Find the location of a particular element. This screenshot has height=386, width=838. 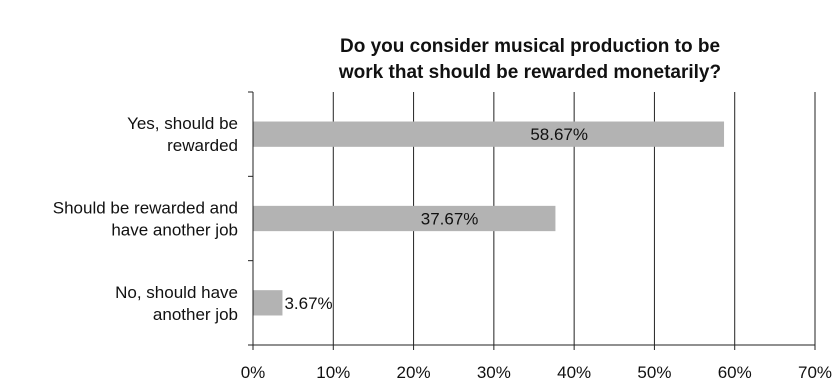

x-tick-label: 30% is located at coordinates (494, 372).